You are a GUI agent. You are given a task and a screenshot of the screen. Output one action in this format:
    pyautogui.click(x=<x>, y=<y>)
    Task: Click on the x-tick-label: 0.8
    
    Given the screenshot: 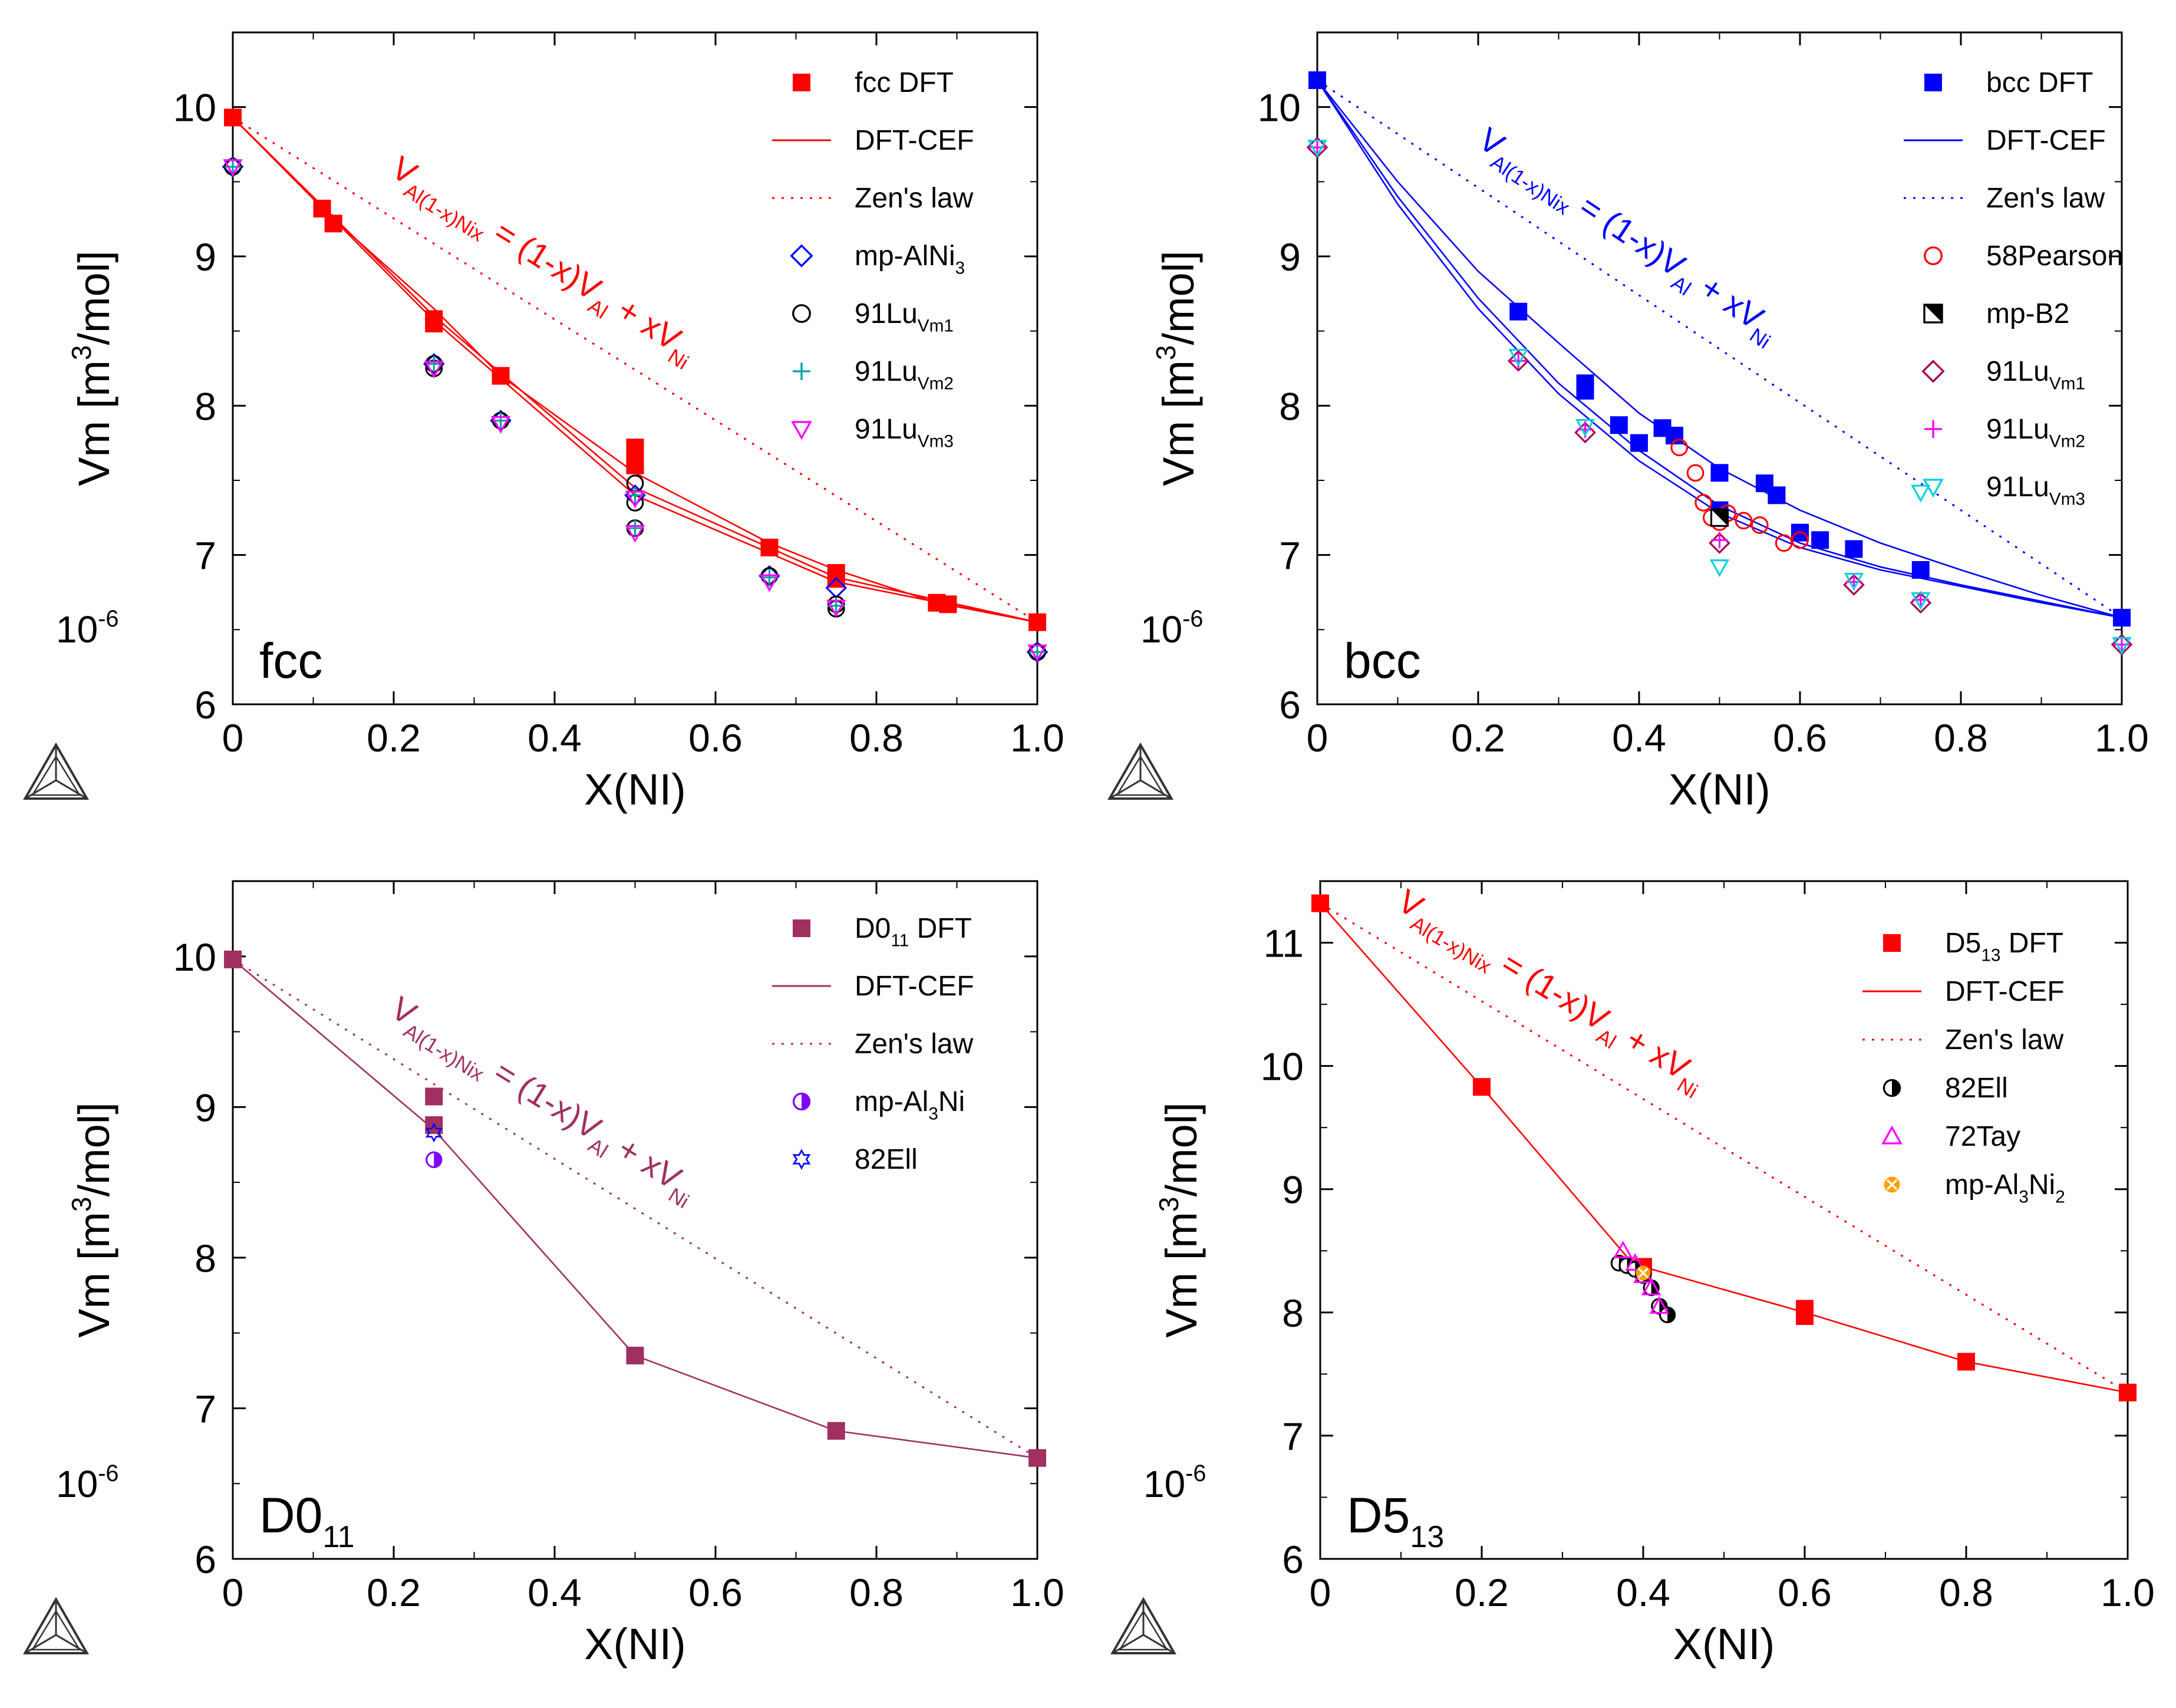 What is the action you would take?
    pyautogui.click(x=876, y=738)
    